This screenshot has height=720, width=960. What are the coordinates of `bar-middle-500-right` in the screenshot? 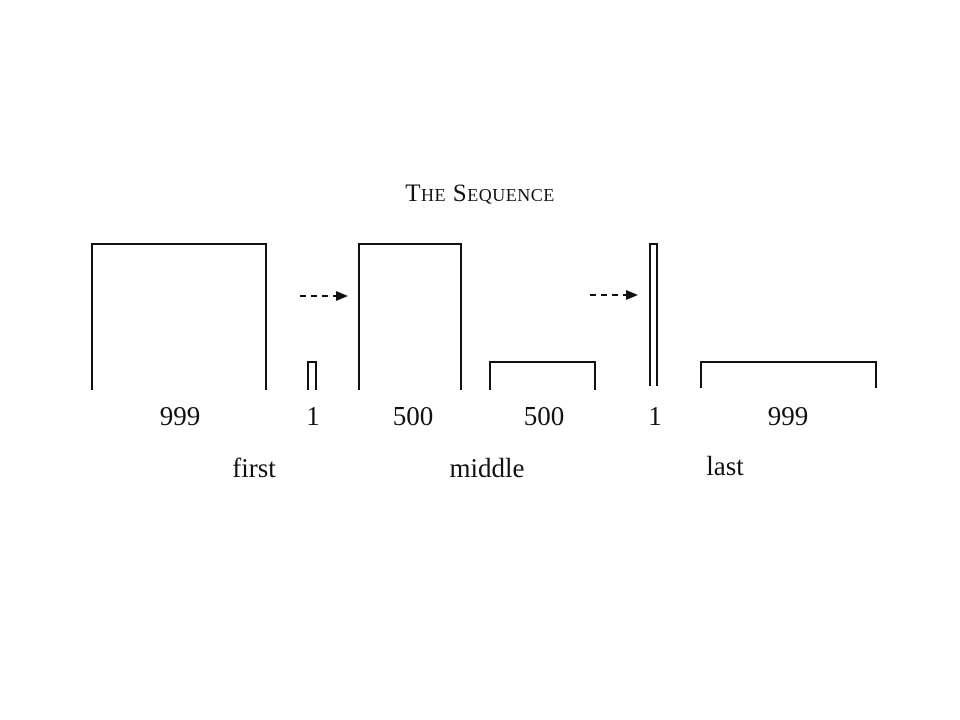 It's located at (542, 375).